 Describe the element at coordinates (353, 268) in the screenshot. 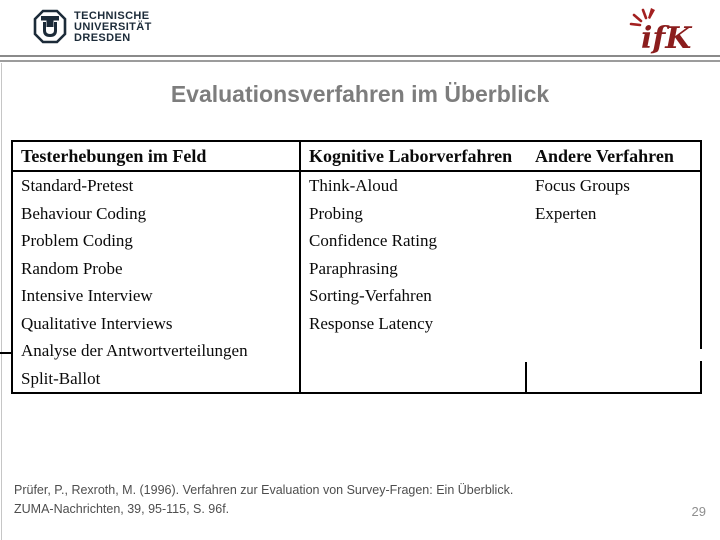

I see `table-row: Paraphrasing` at that location.